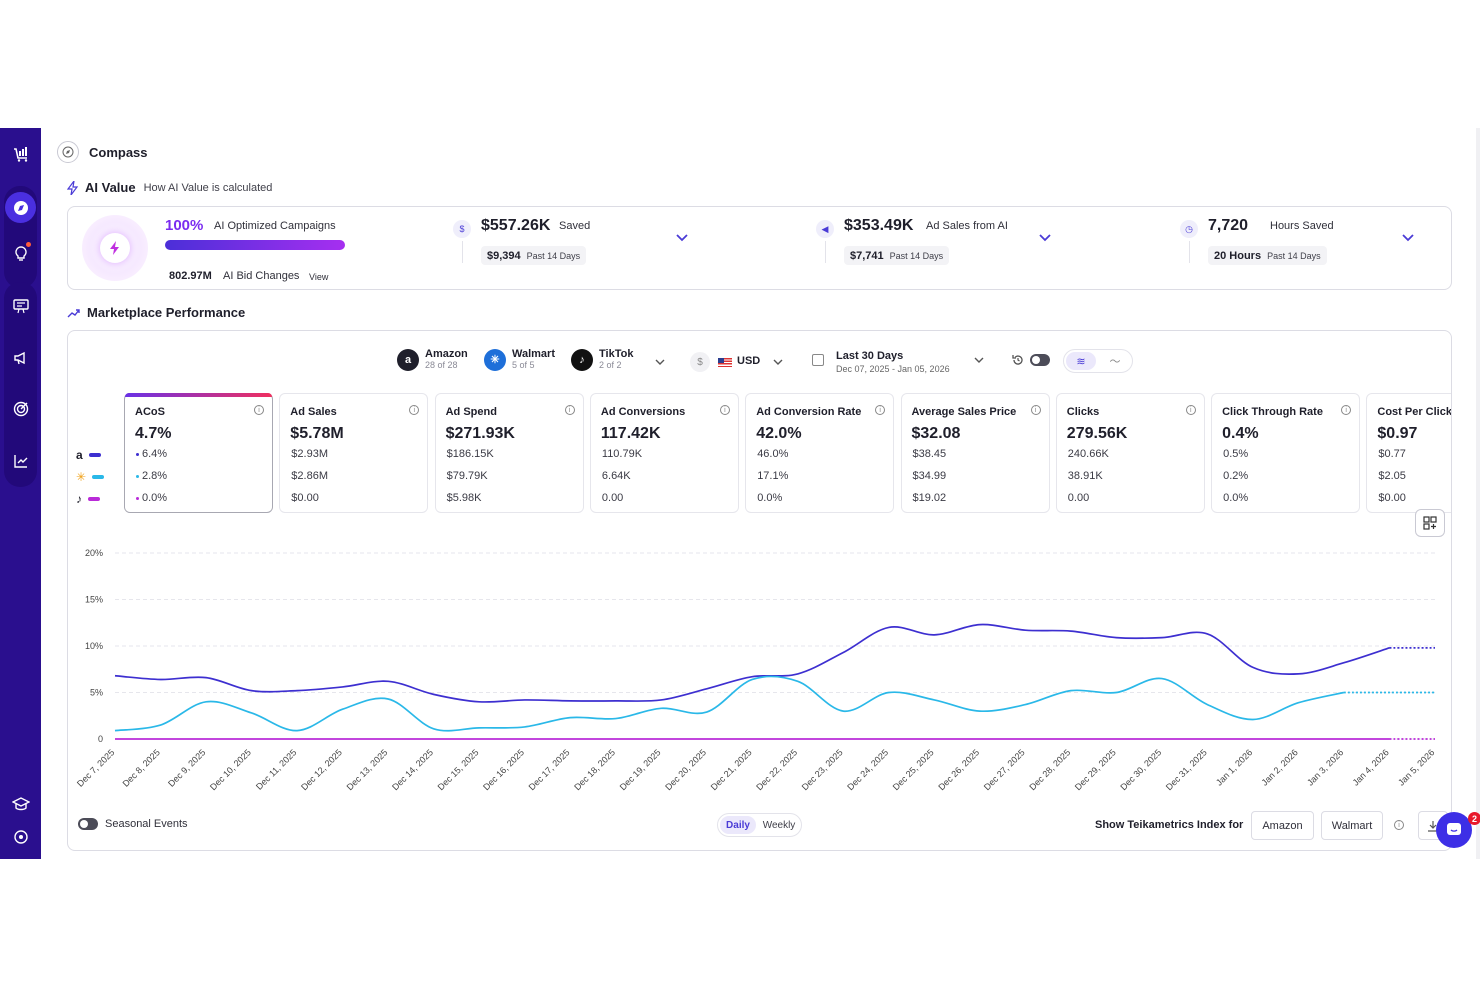 This screenshot has width=1480, height=987. Describe the element at coordinates (1235, 476) in the screenshot. I see `metric-card-sub: 0.2%` at that location.